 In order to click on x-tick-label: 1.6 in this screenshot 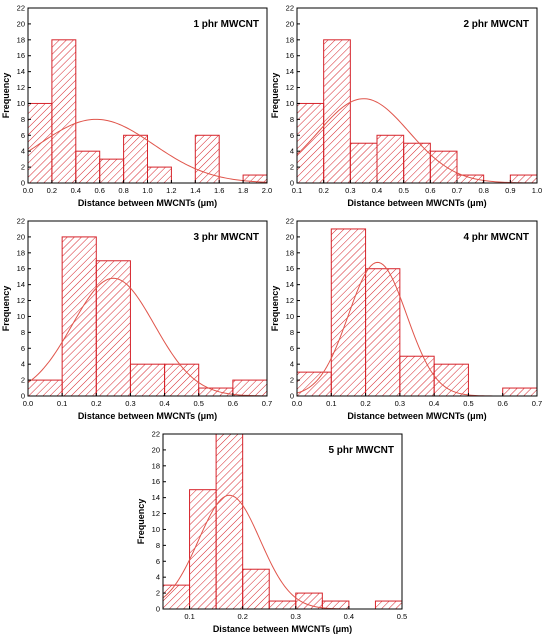, I will do `click(219, 190)`.